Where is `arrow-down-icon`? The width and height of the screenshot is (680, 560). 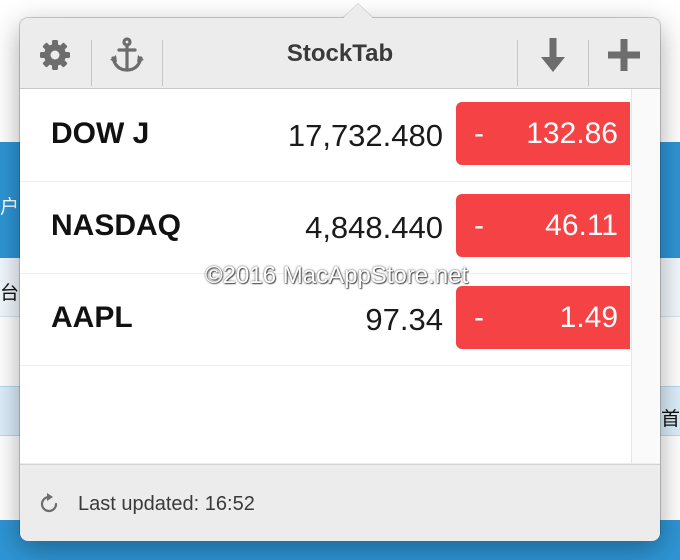
arrow-down-icon is located at coordinates (553, 55).